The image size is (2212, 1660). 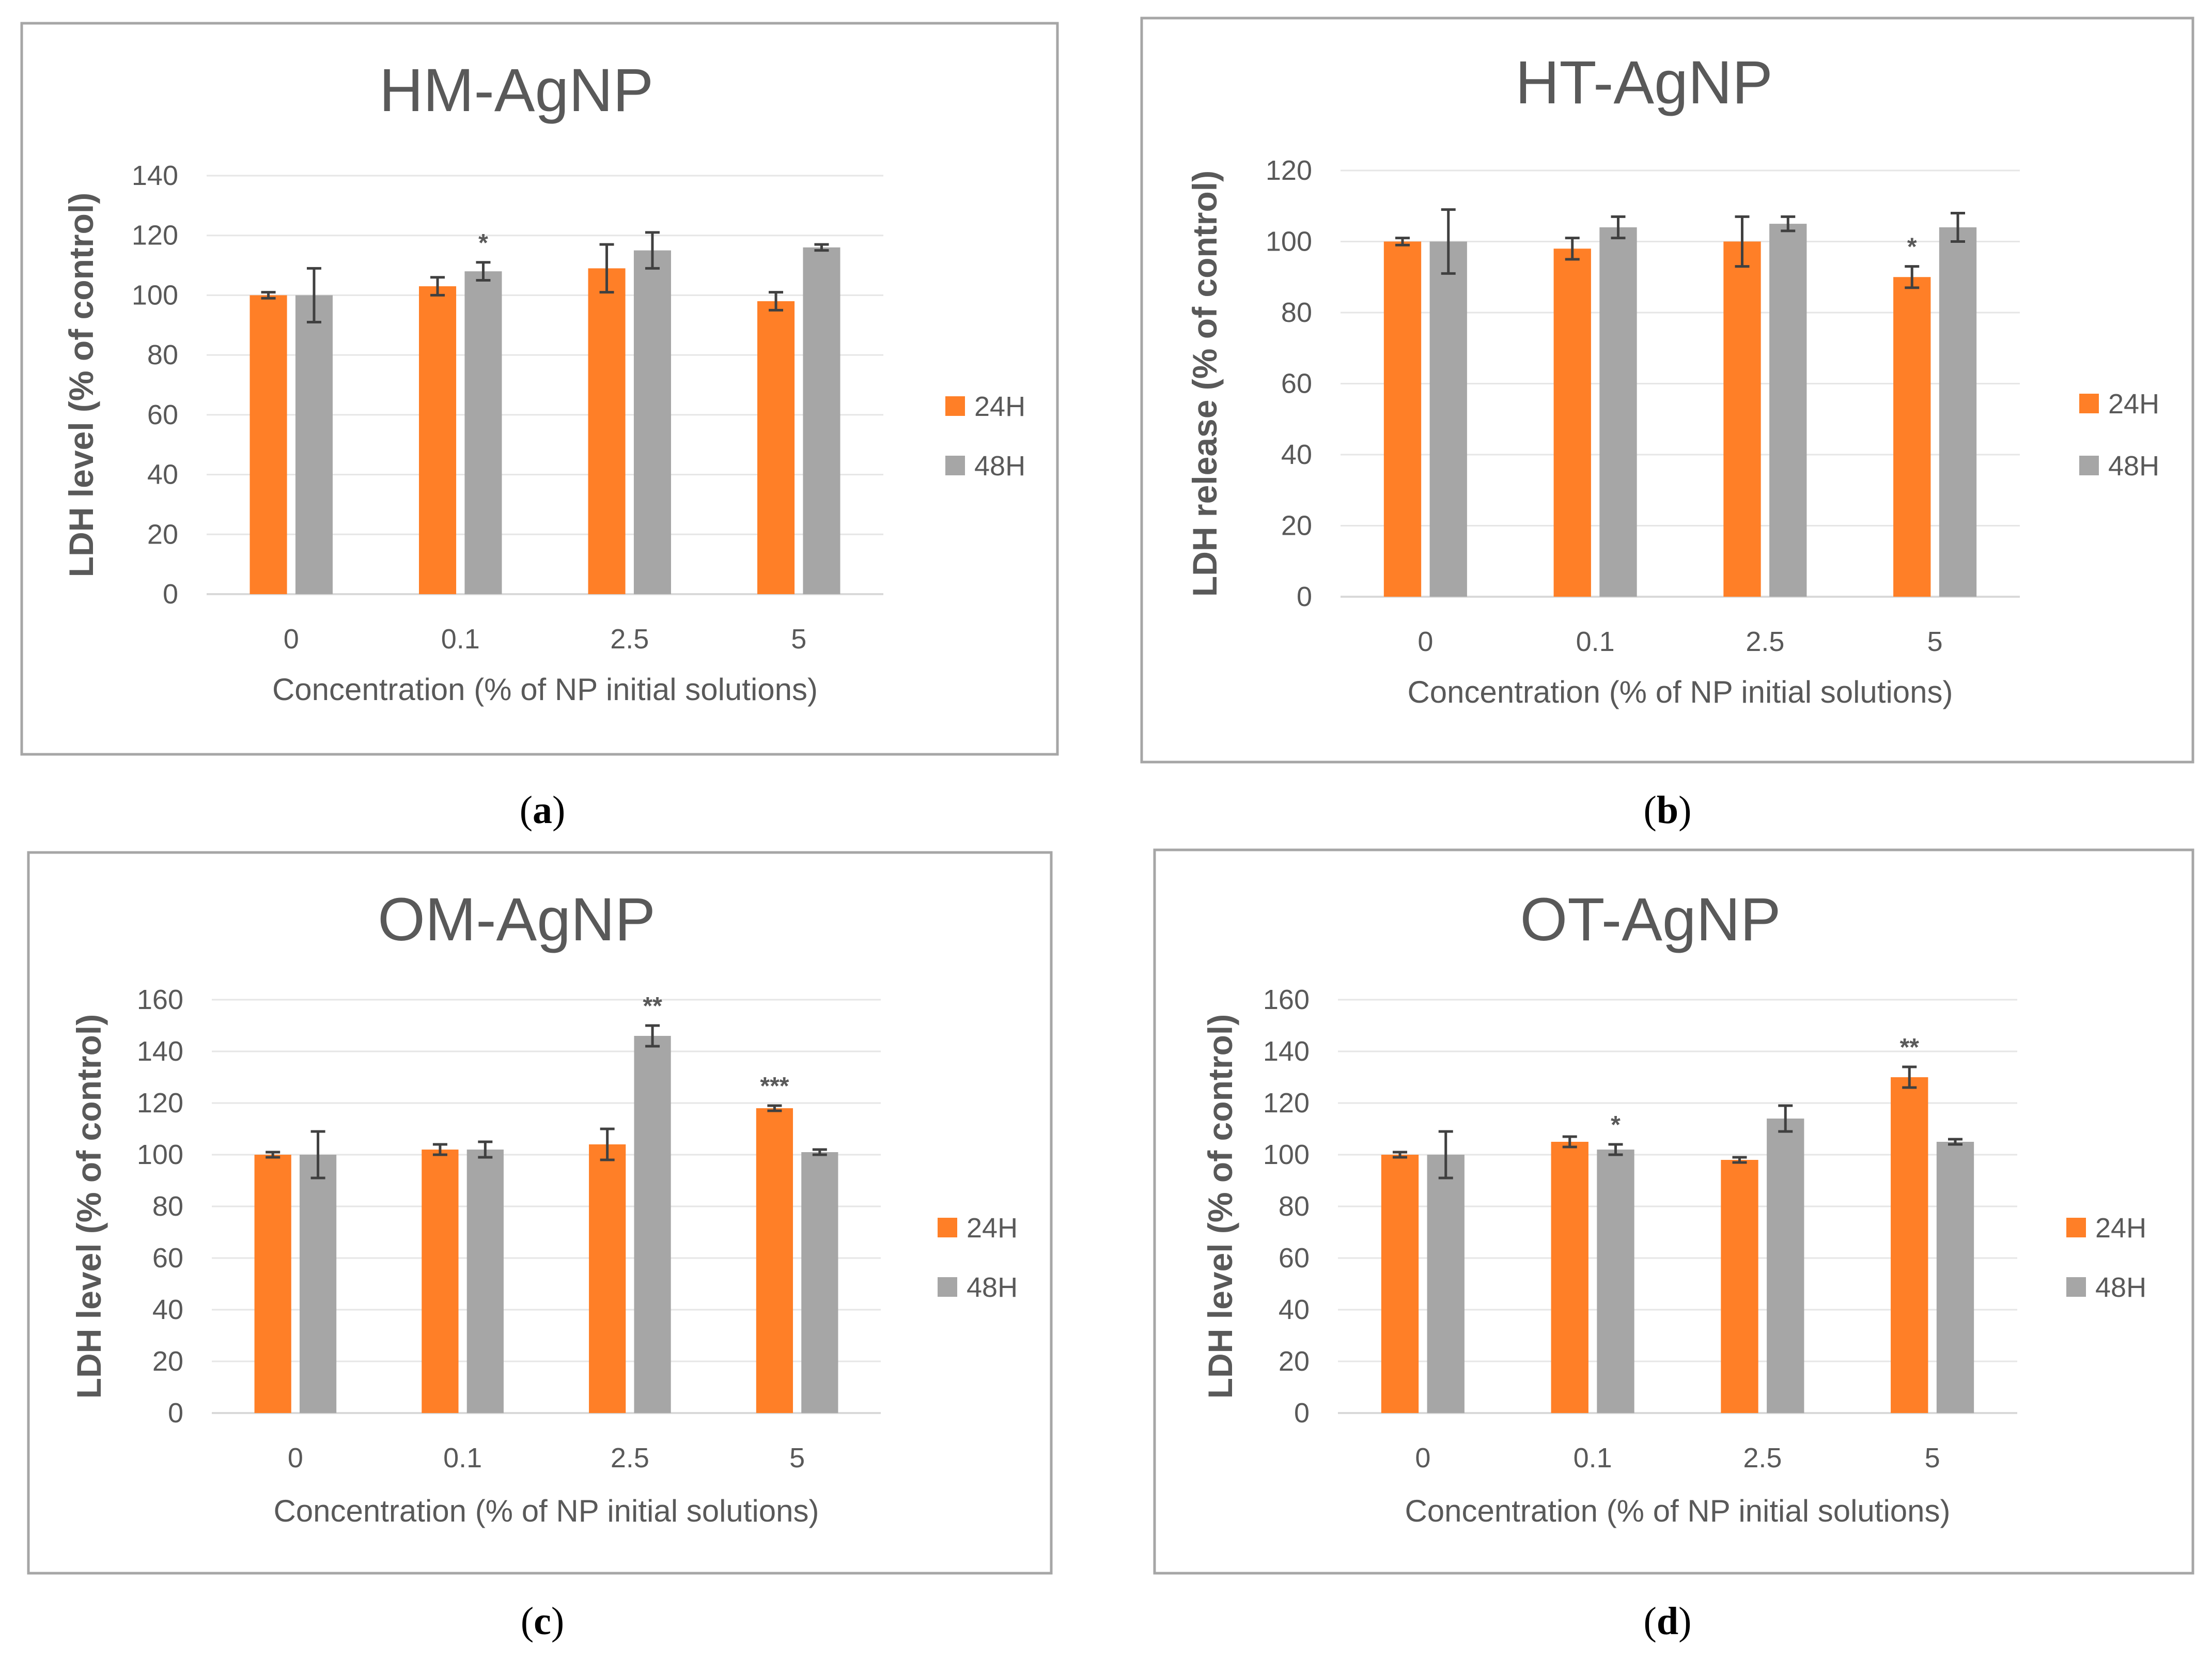 I want to click on y-tick-label: 100, so click(x=160, y=1154).